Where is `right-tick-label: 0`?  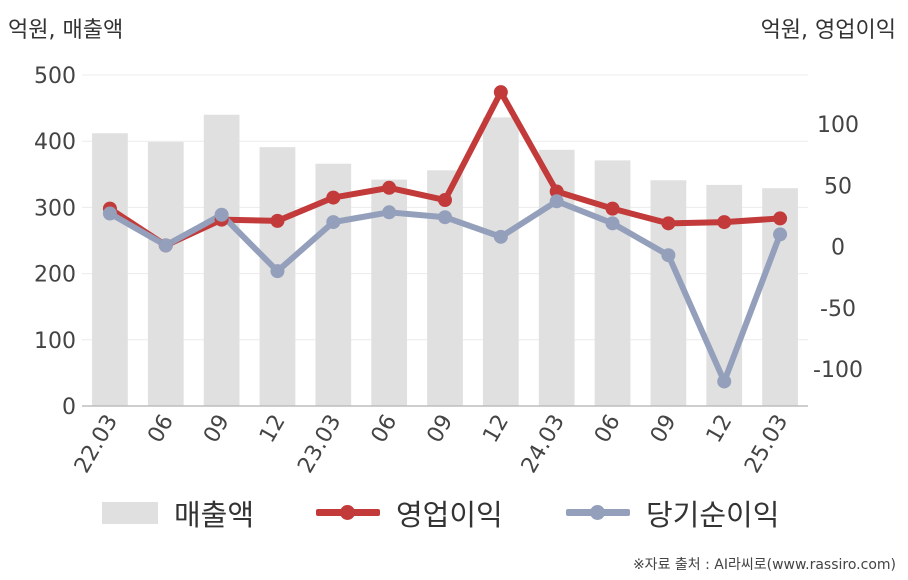 right-tick-label: 0 is located at coordinates (838, 248).